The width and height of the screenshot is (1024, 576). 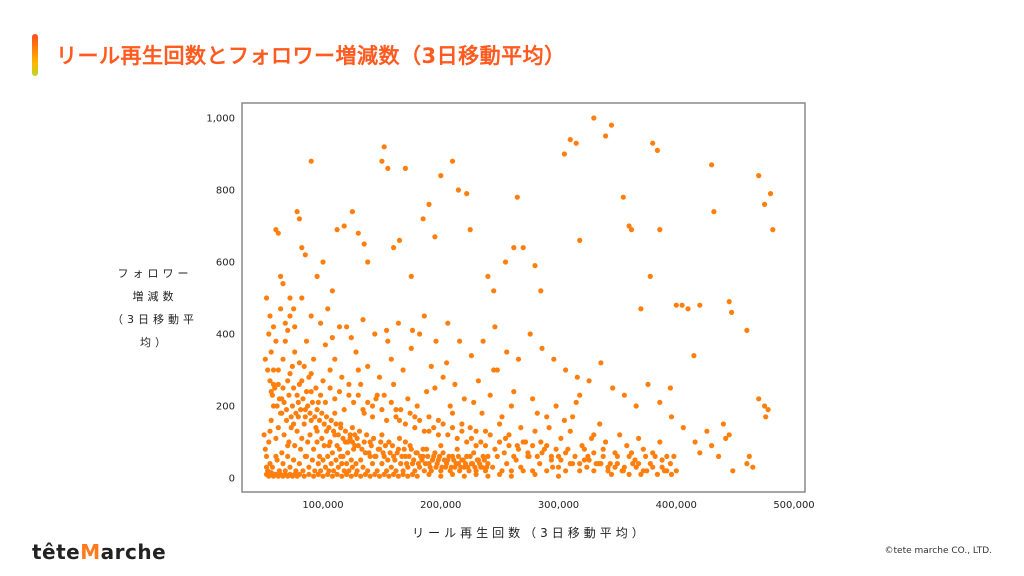 I want to click on y-axis-label: フォロワー 増減数 （3日移動平均）, so click(x=155, y=308).